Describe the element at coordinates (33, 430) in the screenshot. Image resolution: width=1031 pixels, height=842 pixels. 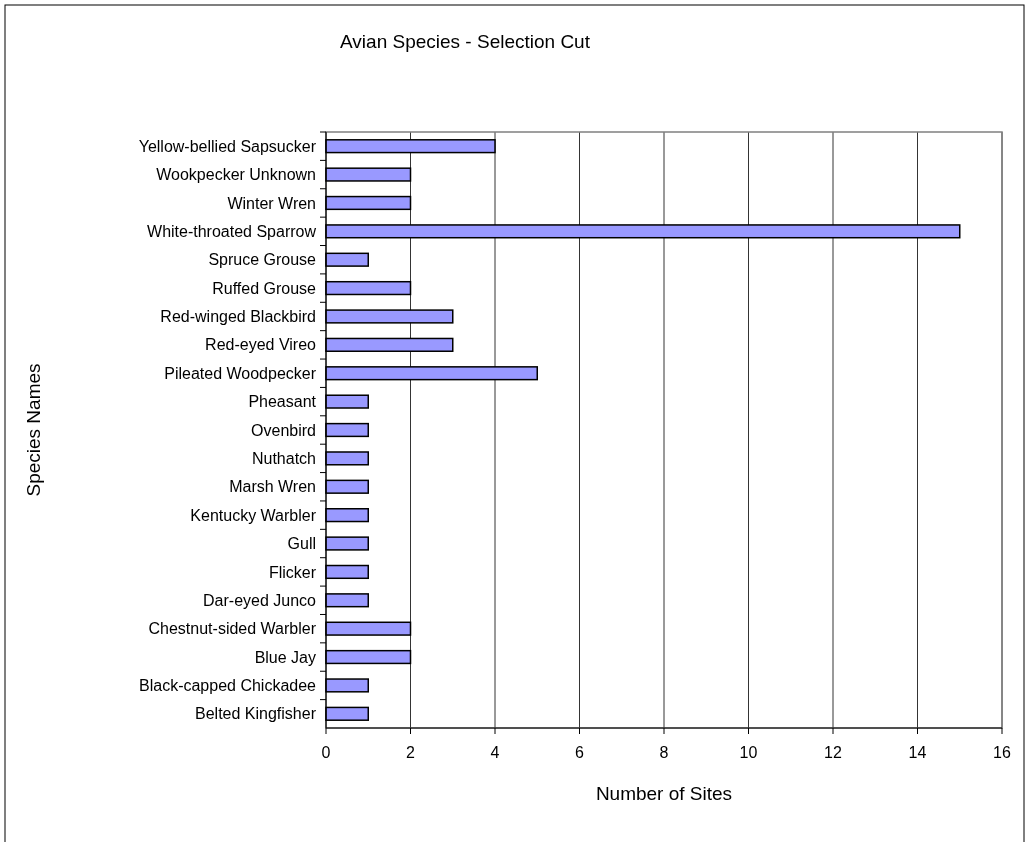
I see `y-axis-title: Species Names` at that location.